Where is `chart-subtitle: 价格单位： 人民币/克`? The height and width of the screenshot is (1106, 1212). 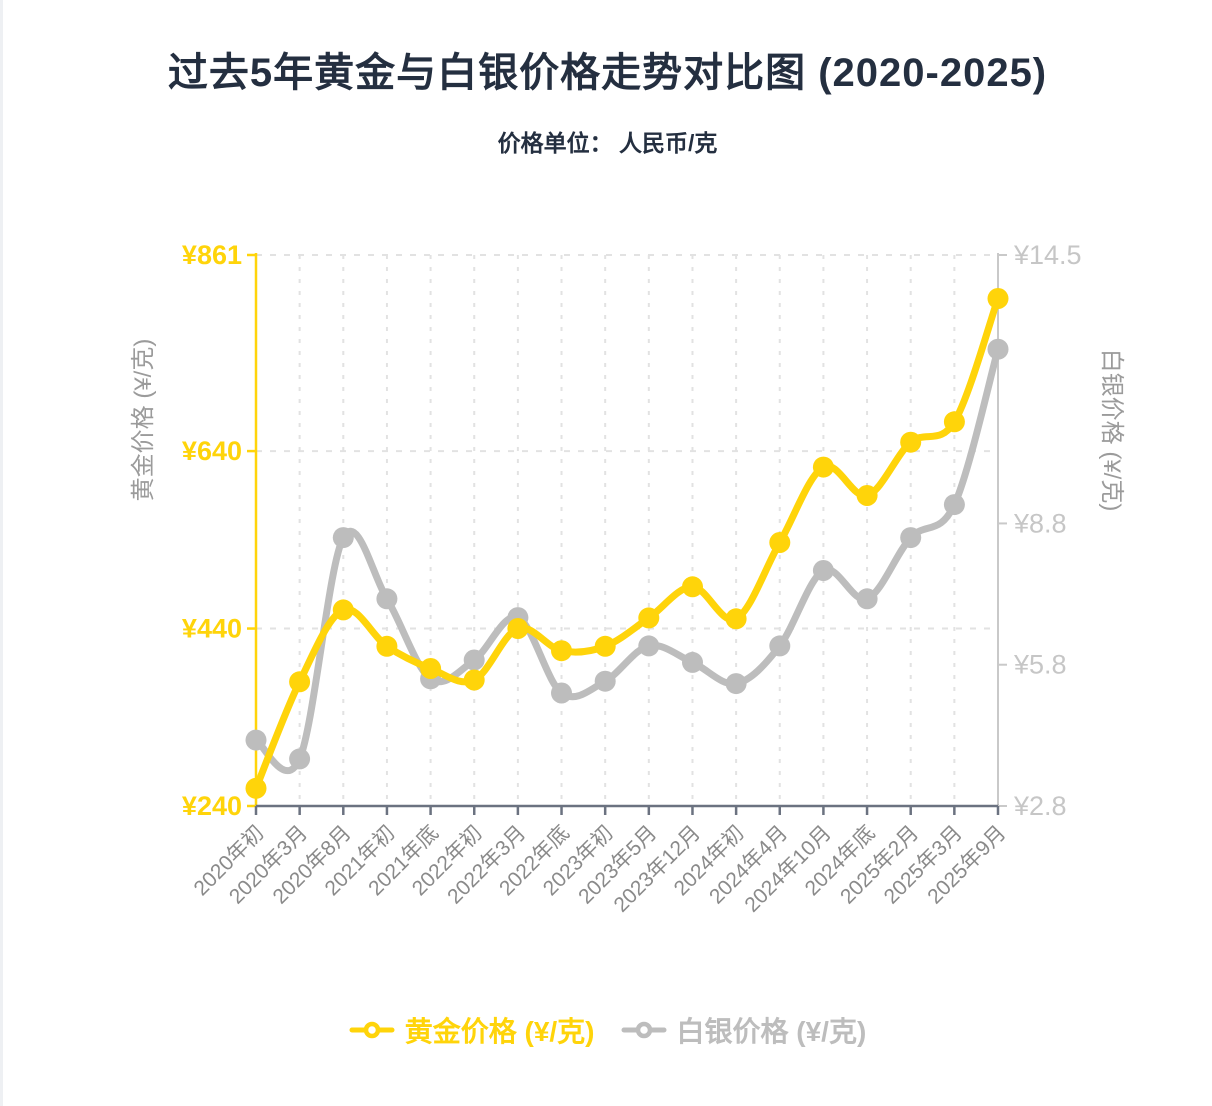 chart-subtitle: 价格单位： 人民币/克 is located at coordinates (607, 143).